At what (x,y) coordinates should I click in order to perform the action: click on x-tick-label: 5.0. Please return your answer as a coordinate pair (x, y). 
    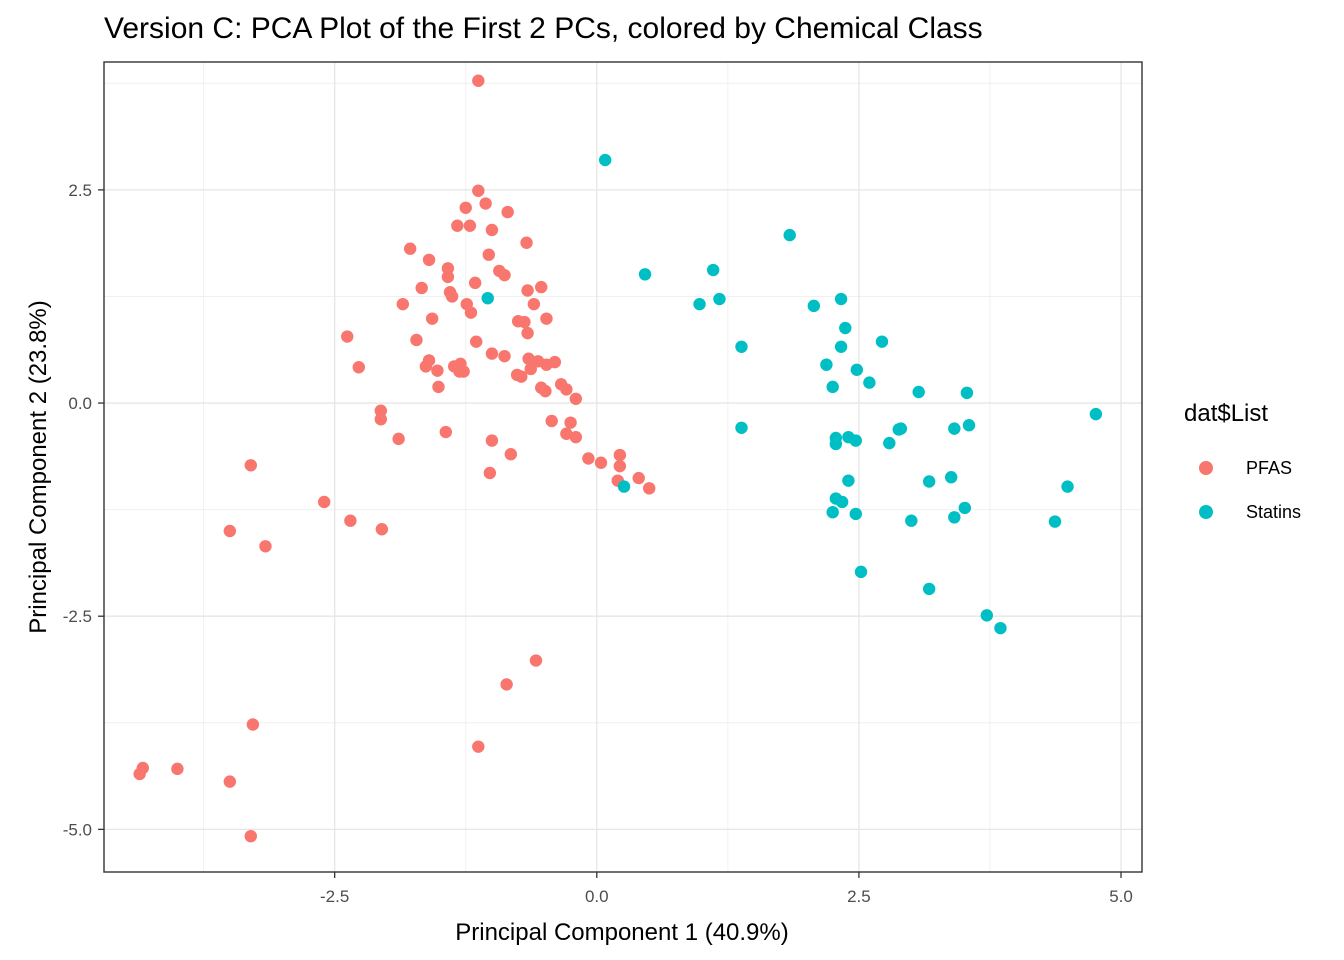
    Looking at the image, I should click on (1121, 896).